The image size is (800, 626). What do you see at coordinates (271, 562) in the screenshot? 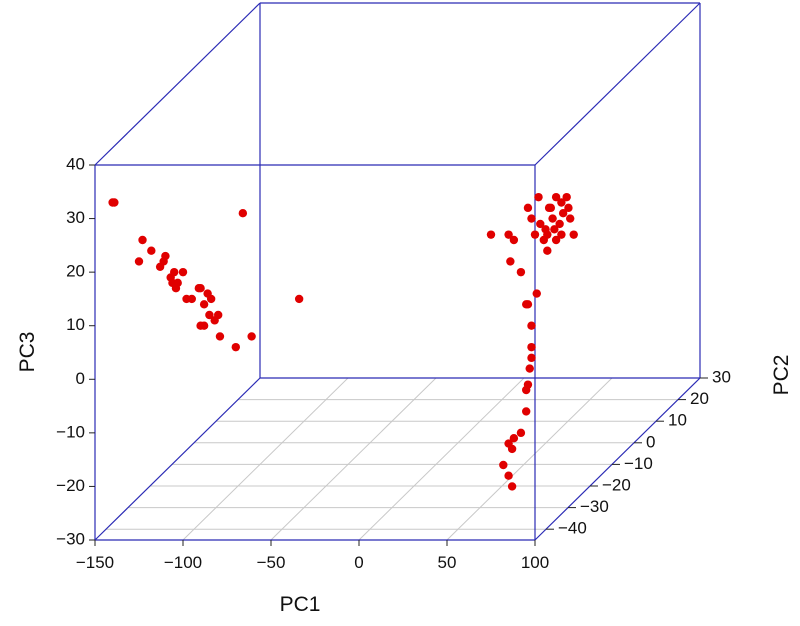
I see `x-tick-label-2: −50` at bounding box center [271, 562].